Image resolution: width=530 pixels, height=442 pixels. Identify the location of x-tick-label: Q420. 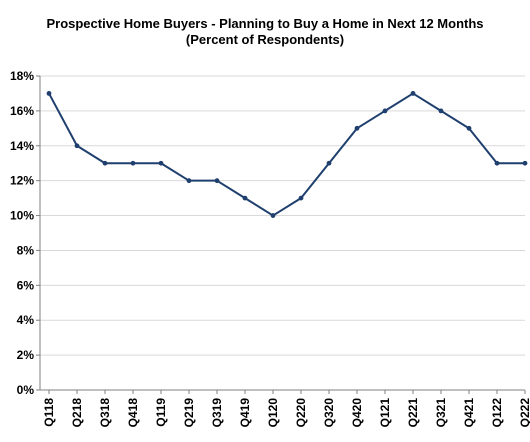
(357, 413).